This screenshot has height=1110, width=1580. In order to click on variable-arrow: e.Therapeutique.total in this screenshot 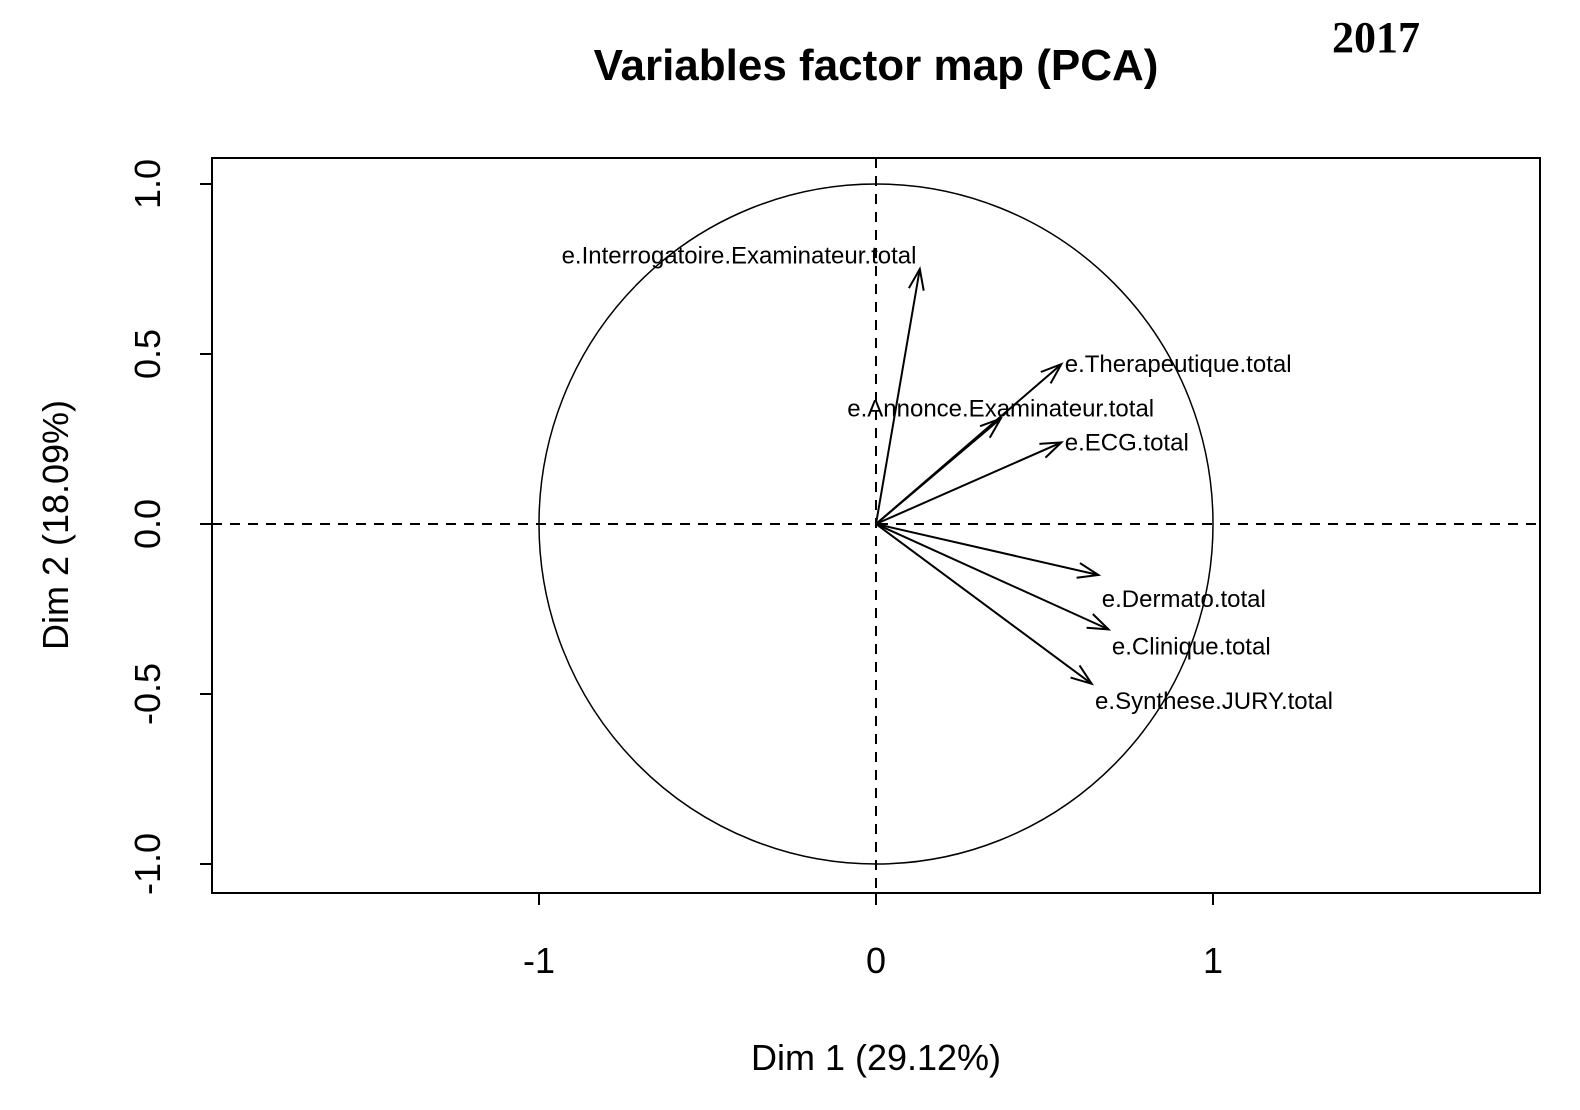, I will do `click(1083, 438)`.